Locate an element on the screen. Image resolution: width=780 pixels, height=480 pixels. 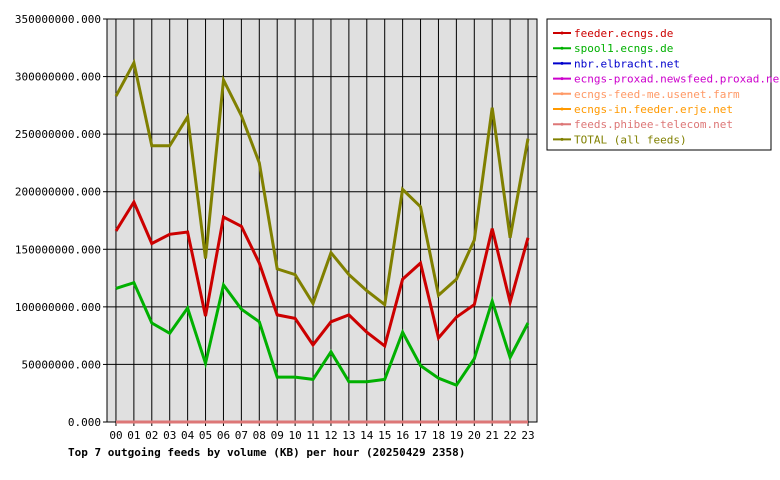
legend-label: ecngs-proxad.newsfeed.proxad.net is located at coordinates (677, 79).